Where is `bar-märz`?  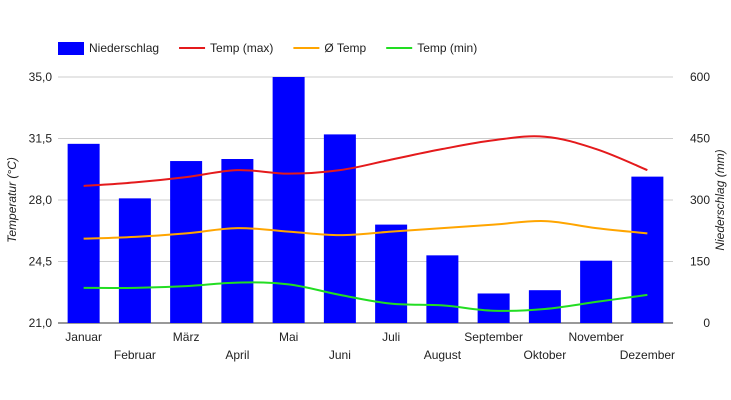 bar-märz is located at coordinates (186, 242).